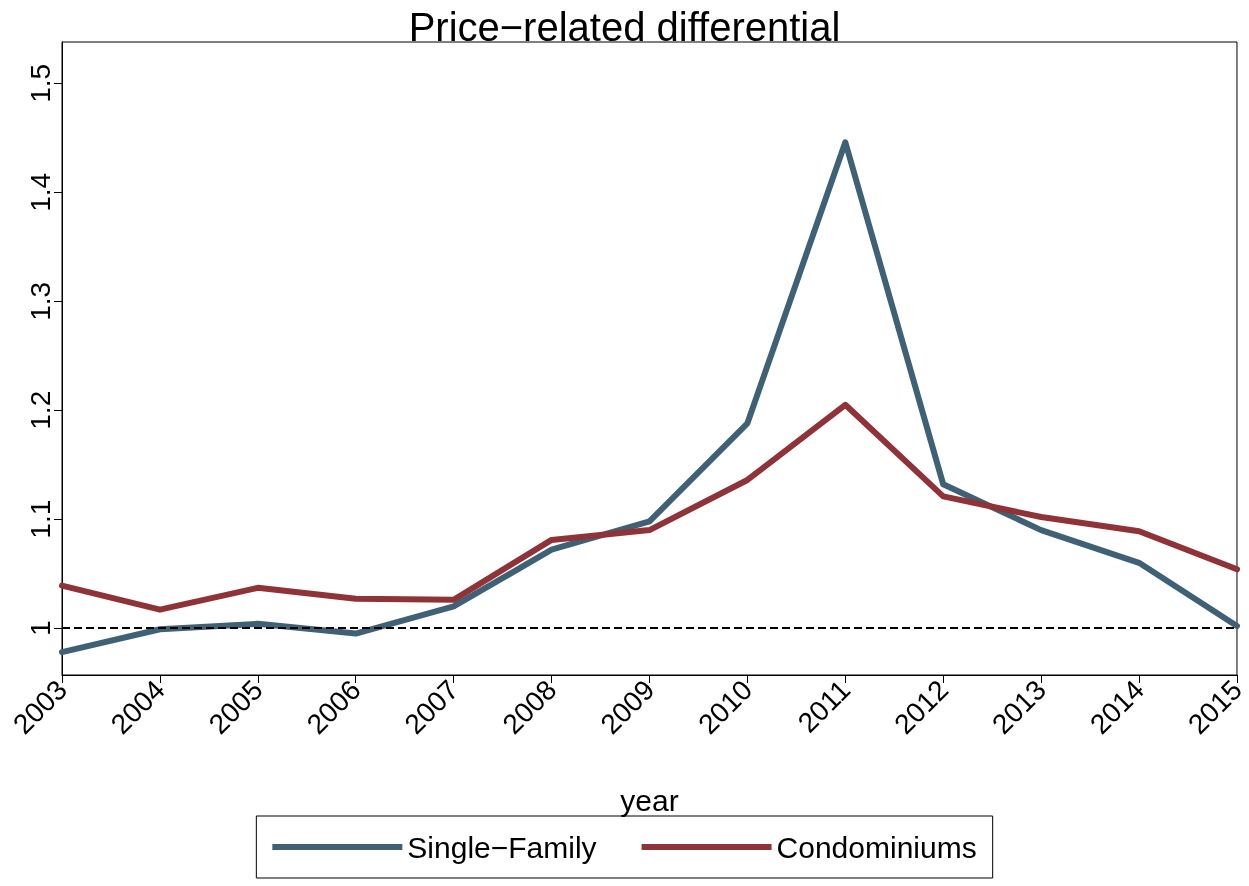  Describe the element at coordinates (40, 192) in the screenshot. I see `y-tick-label: 1.4` at that location.